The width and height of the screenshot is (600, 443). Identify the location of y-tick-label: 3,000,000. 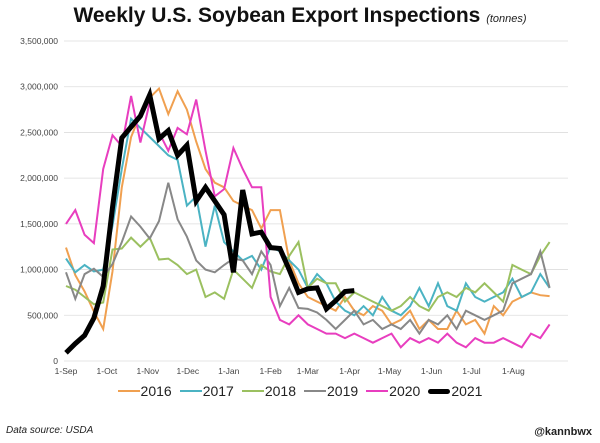
(39, 87).